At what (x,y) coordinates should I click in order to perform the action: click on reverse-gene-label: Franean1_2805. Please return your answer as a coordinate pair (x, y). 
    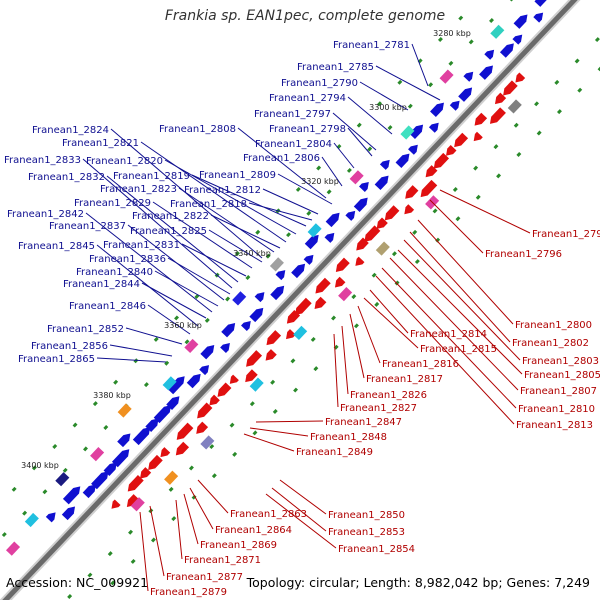
    Looking at the image, I should click on (562, 375).